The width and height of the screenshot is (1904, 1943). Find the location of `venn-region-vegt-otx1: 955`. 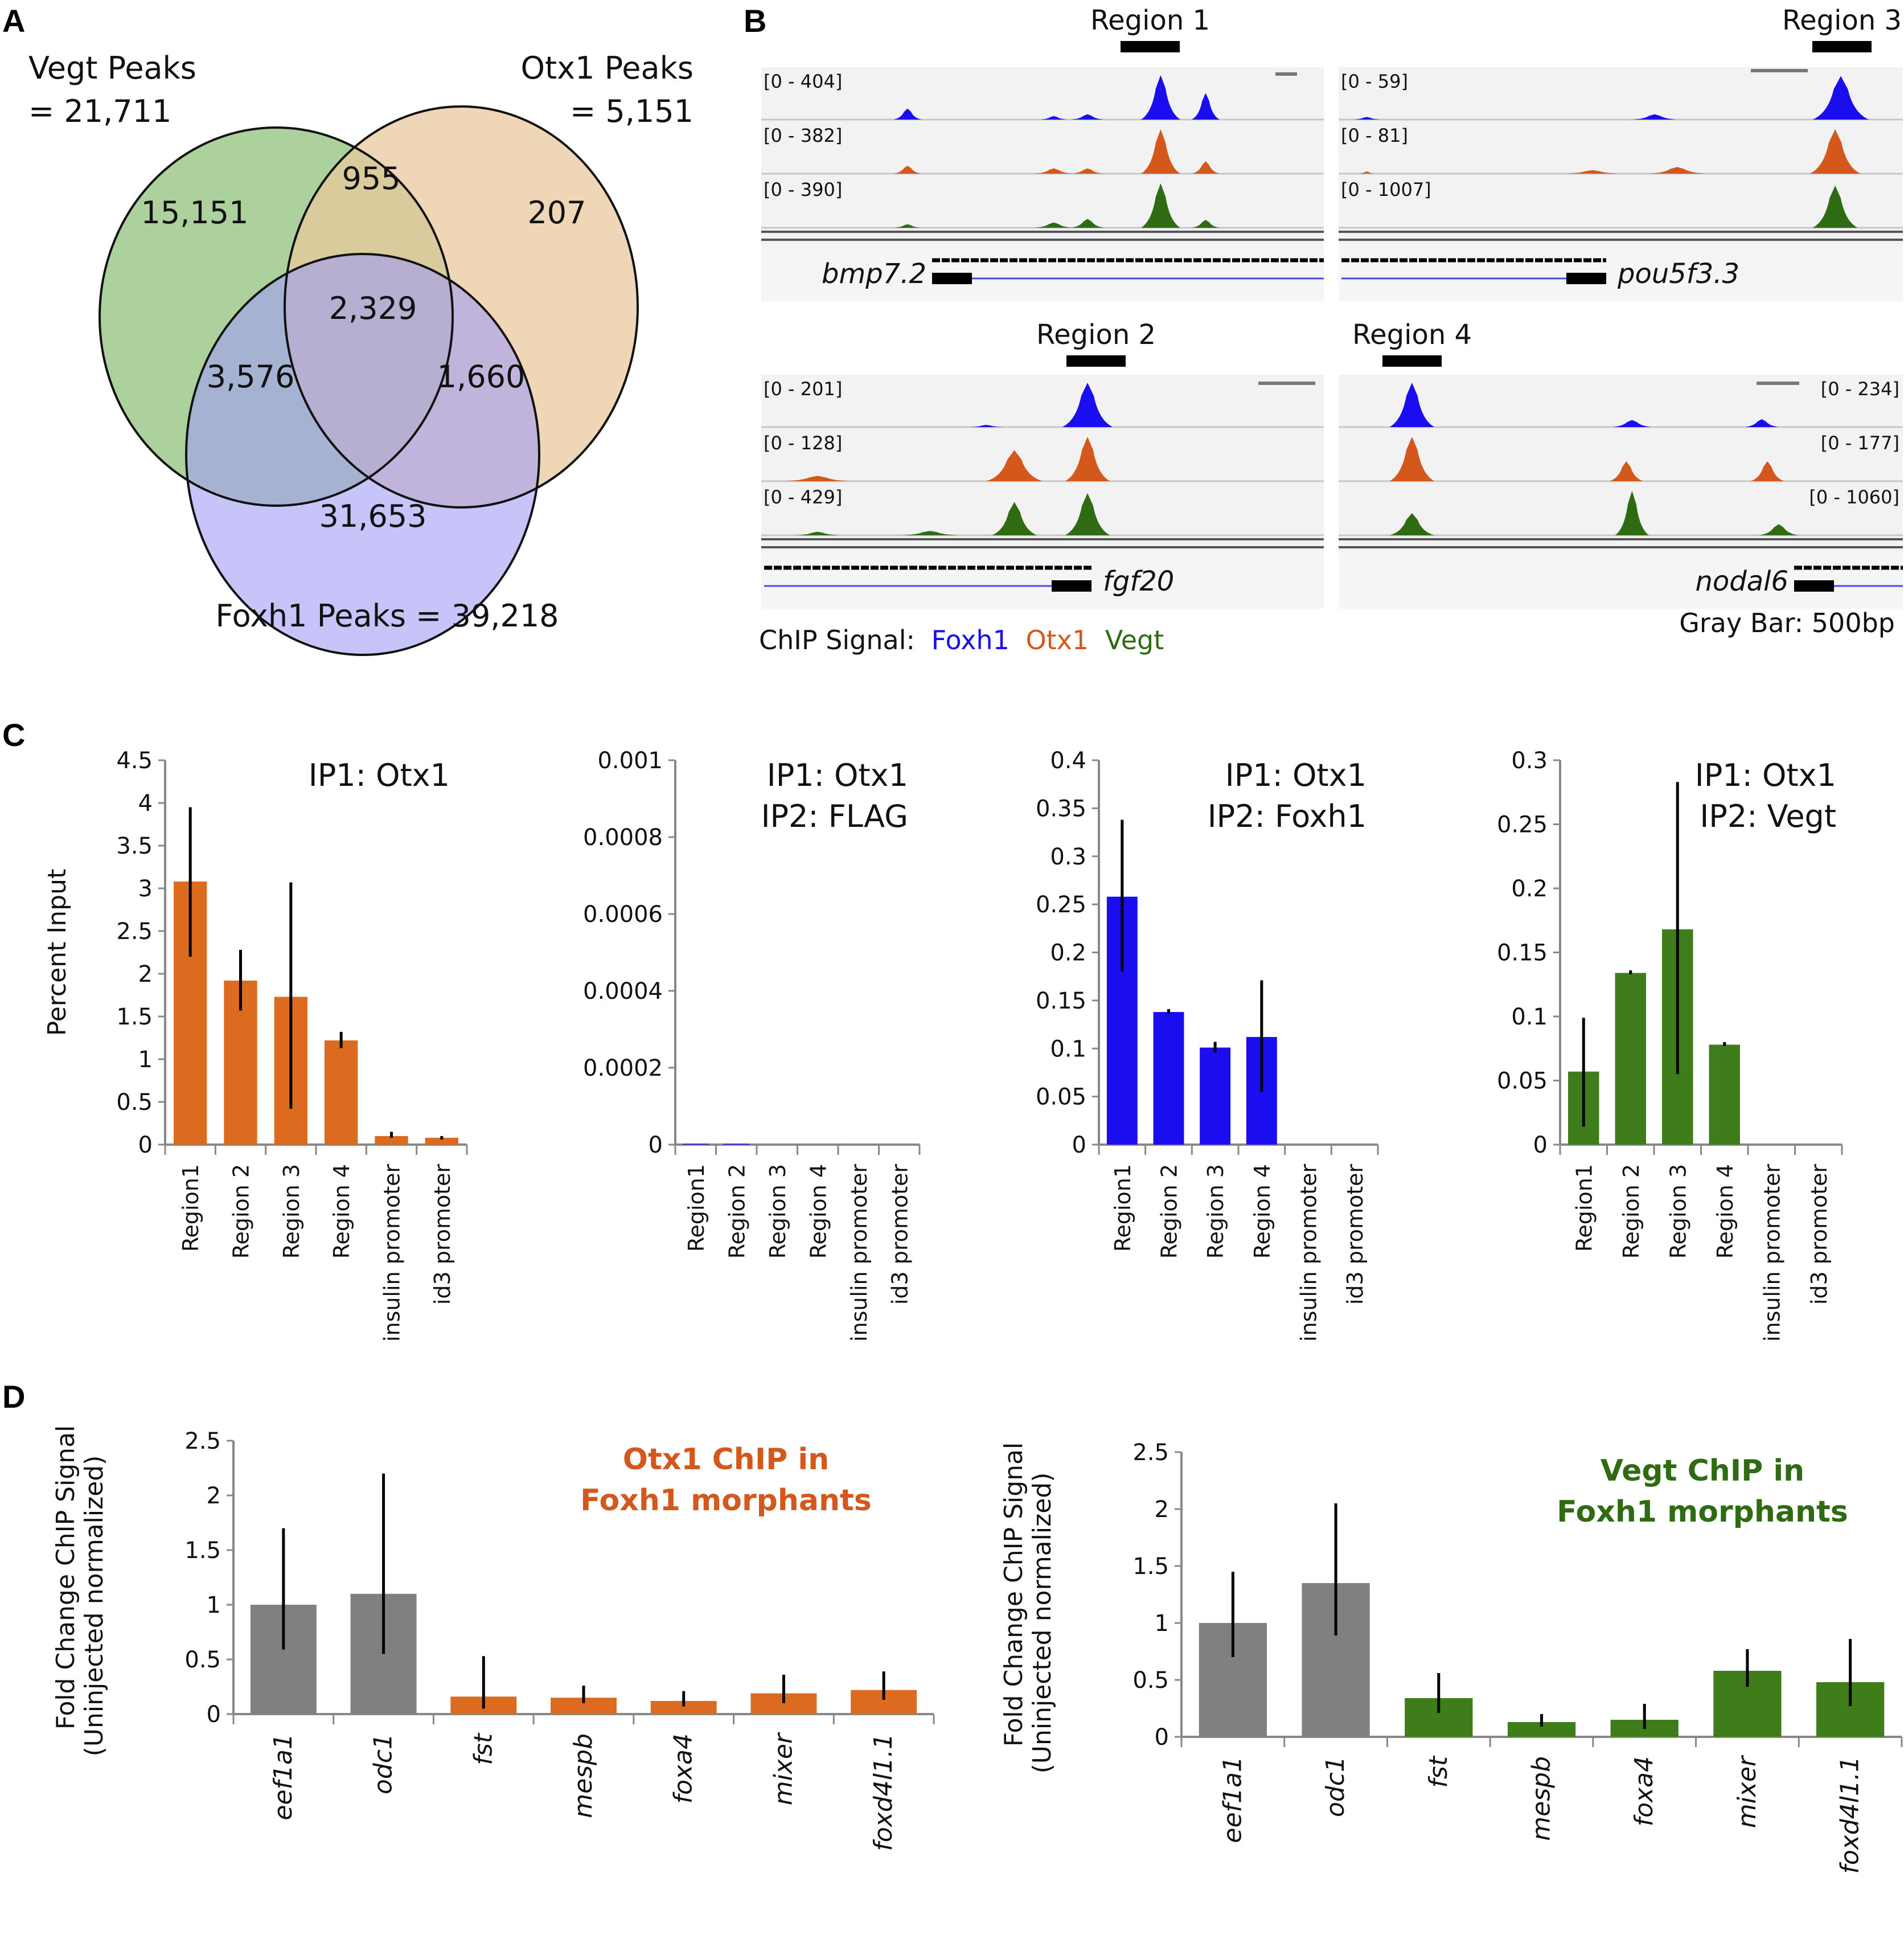

venn-region-vegt-otx1: 955 is located at coordinates (371, 178).